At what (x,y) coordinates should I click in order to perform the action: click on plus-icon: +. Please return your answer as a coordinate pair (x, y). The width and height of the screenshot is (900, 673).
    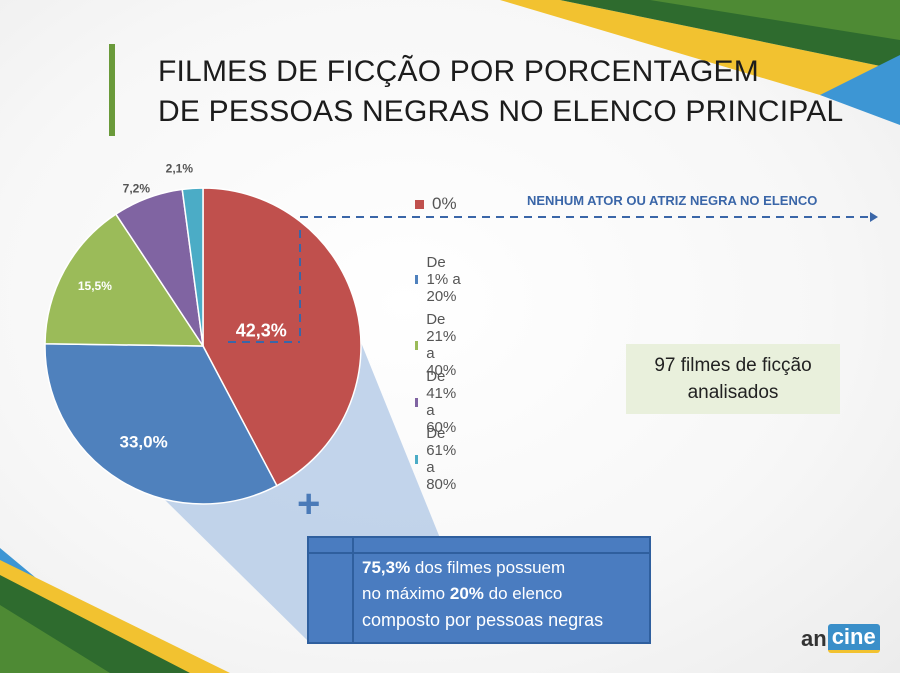
    Looking at the image, I should click on (309, 504).